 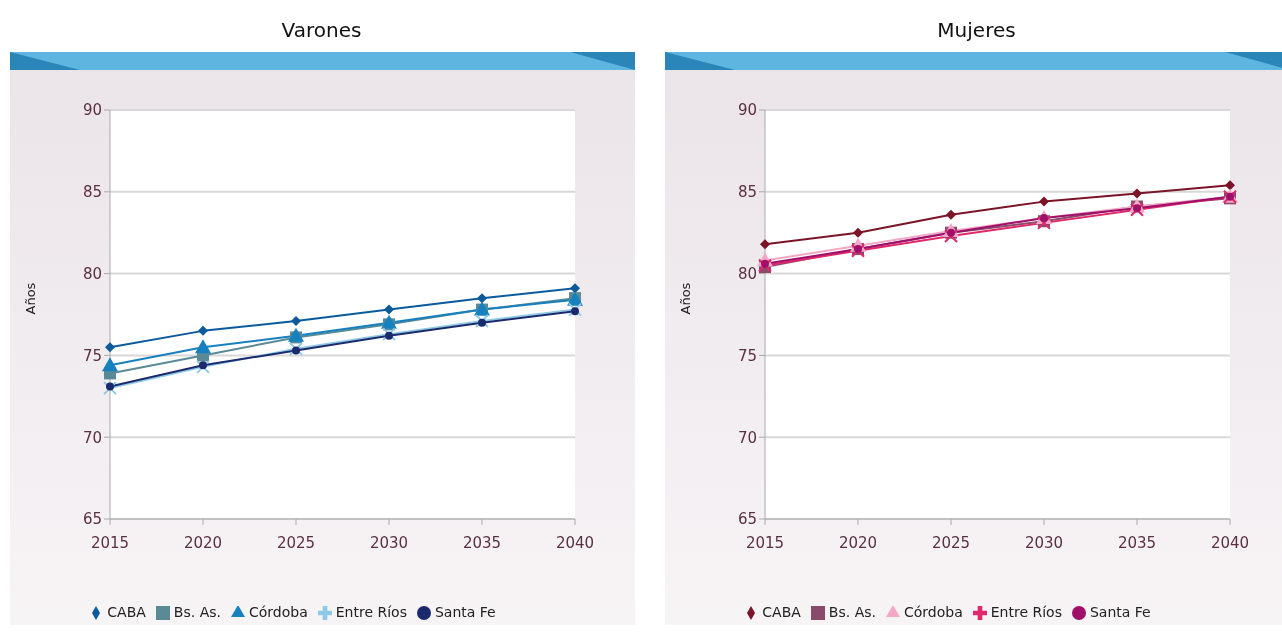 What do you see at coordinates (976, 30) in the screenshot?
I see `chart-title: Mujeres` at bounding box center [976, 30].